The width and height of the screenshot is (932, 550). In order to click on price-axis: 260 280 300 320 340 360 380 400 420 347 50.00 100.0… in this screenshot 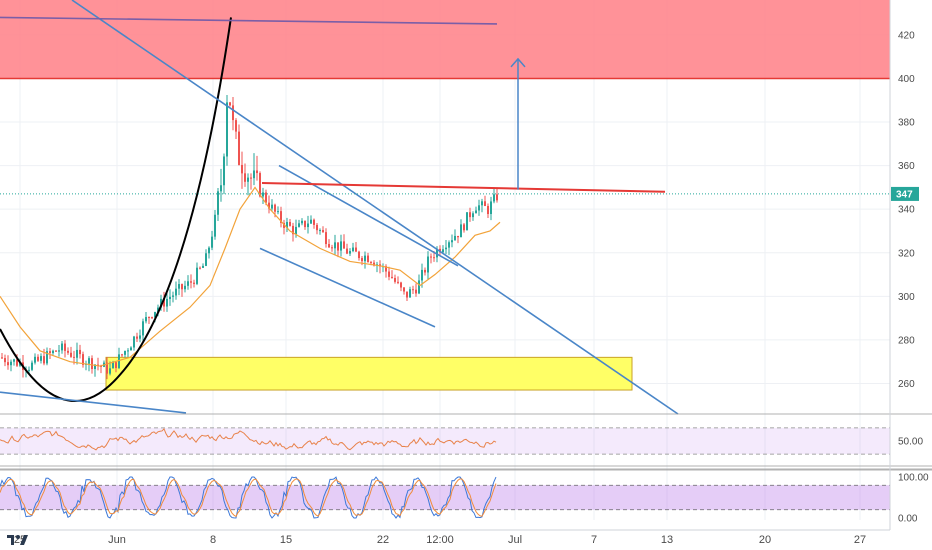, I will do `click(909, 265)`.